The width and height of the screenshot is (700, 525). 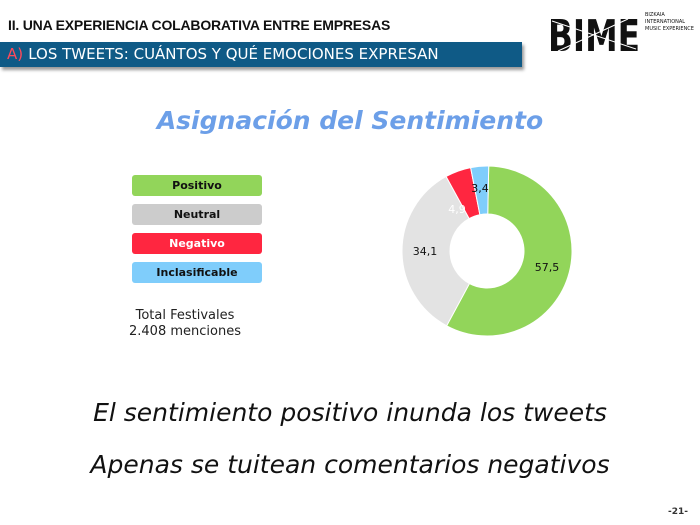 What do you see at coordinates (197, 243) in the screenshot?
I see `legend-negativo: Negativo` at bounding box center [197, 243].